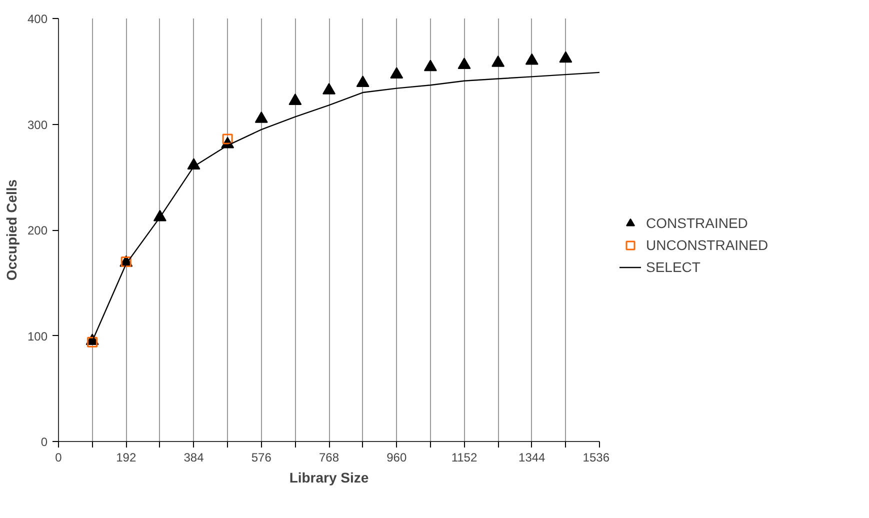  I want to click on x-tick-label: 768, so click(329, 457).